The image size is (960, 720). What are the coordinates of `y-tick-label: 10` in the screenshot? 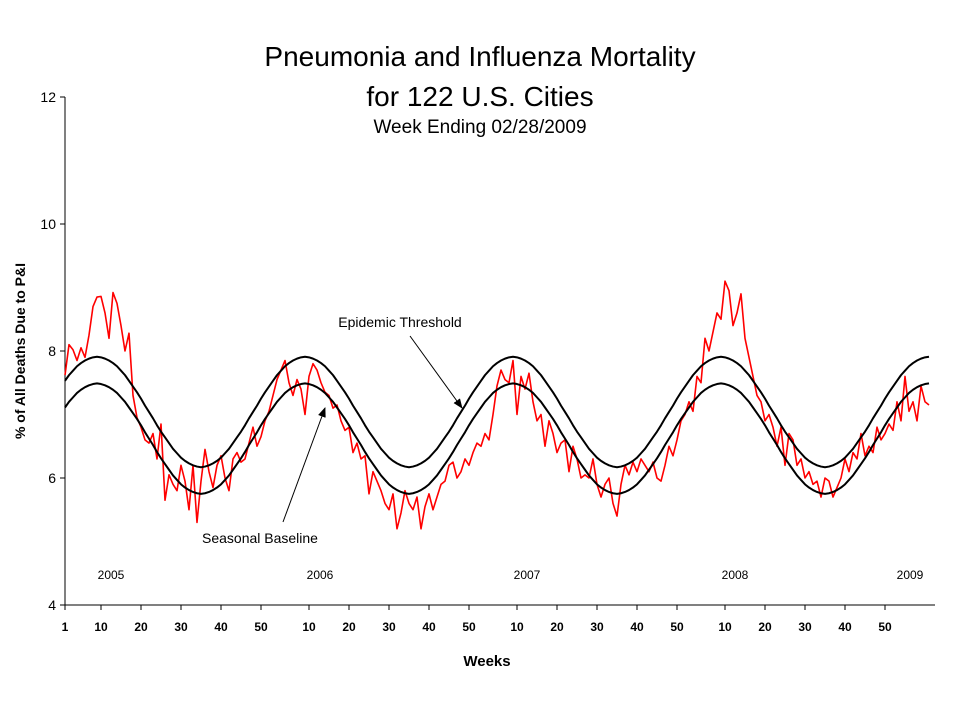 It's located at (48, 224).